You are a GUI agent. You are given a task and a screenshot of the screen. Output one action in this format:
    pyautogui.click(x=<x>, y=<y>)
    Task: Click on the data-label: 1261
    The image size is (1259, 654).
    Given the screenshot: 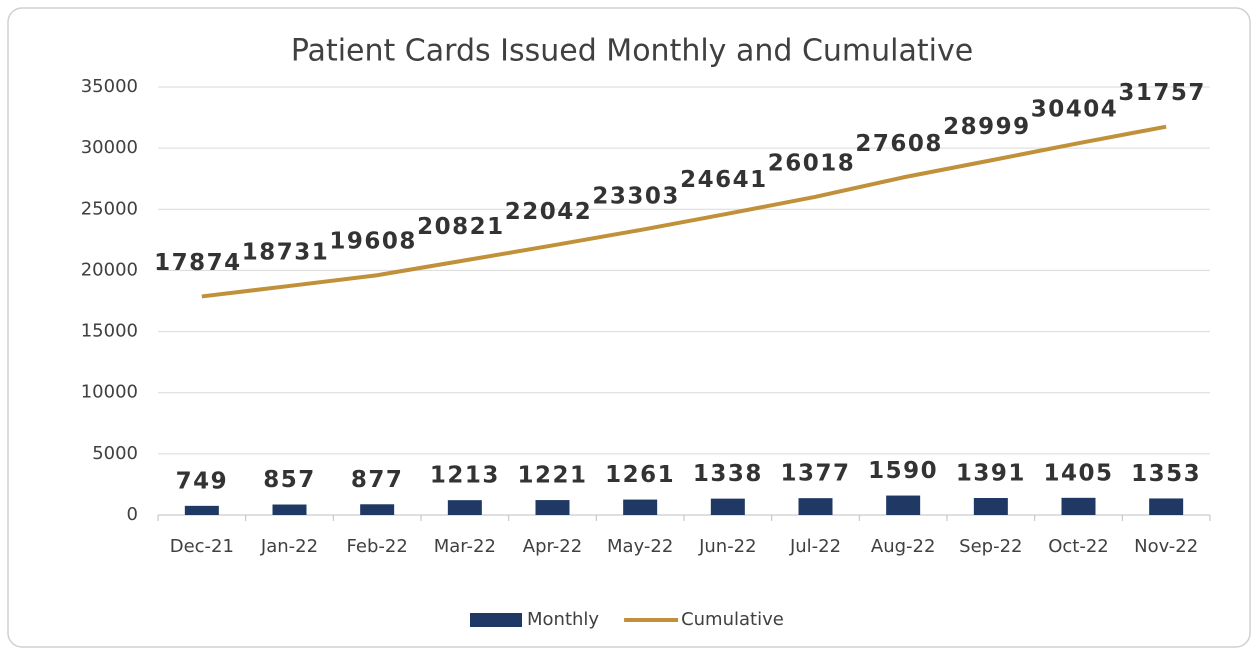 What is the action you would take?
    pyautogui.click(x=640, y=475)
    